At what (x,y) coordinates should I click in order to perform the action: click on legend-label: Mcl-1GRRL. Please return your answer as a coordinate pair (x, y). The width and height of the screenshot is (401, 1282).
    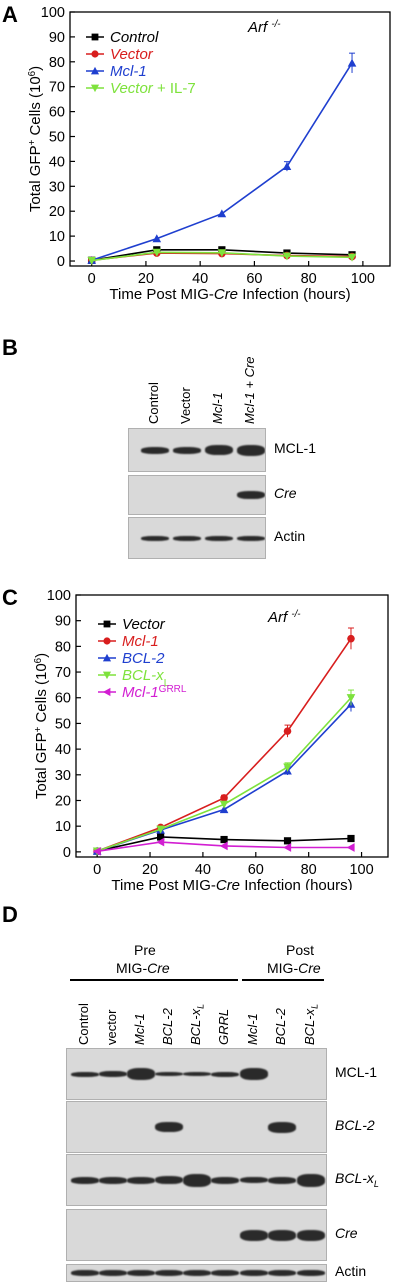
    Looking at the image, I should click on (154, 693).